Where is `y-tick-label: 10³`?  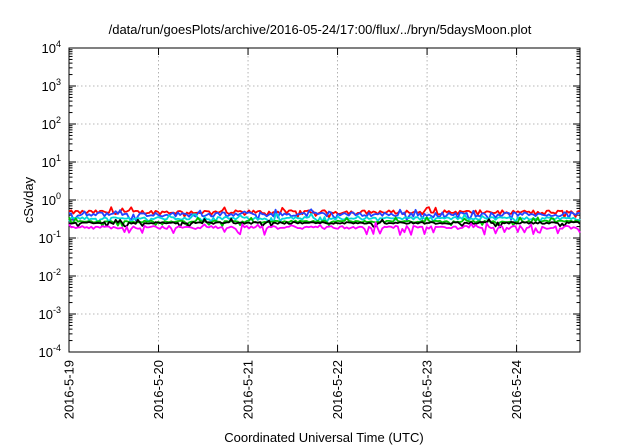
y-tick-label: 10³ is located at coordinates (51, 85).